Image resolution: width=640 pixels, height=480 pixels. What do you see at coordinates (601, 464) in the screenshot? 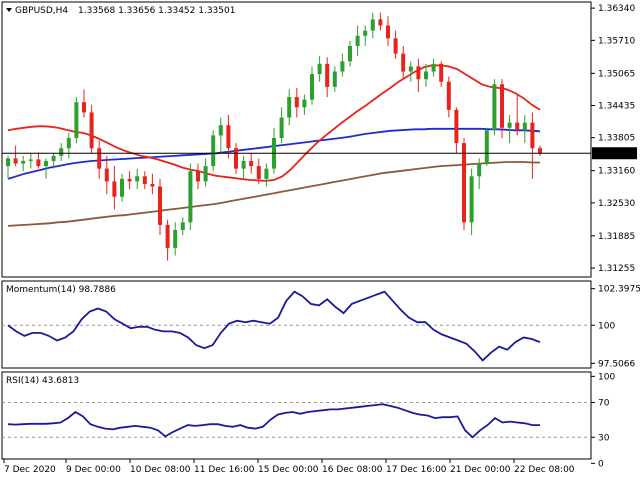
I see `indicator-tick-label: 0` at bounding box center [601, 464].